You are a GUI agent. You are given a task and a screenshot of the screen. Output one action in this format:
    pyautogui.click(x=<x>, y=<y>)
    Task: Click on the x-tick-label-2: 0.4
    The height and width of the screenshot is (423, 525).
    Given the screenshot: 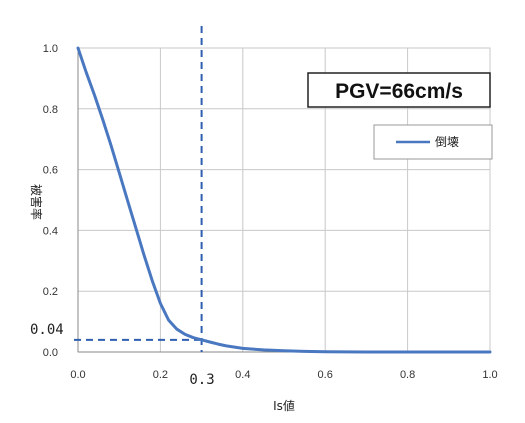 What is the action you would take?
    pyautogui.click(x=242, y=375)
    